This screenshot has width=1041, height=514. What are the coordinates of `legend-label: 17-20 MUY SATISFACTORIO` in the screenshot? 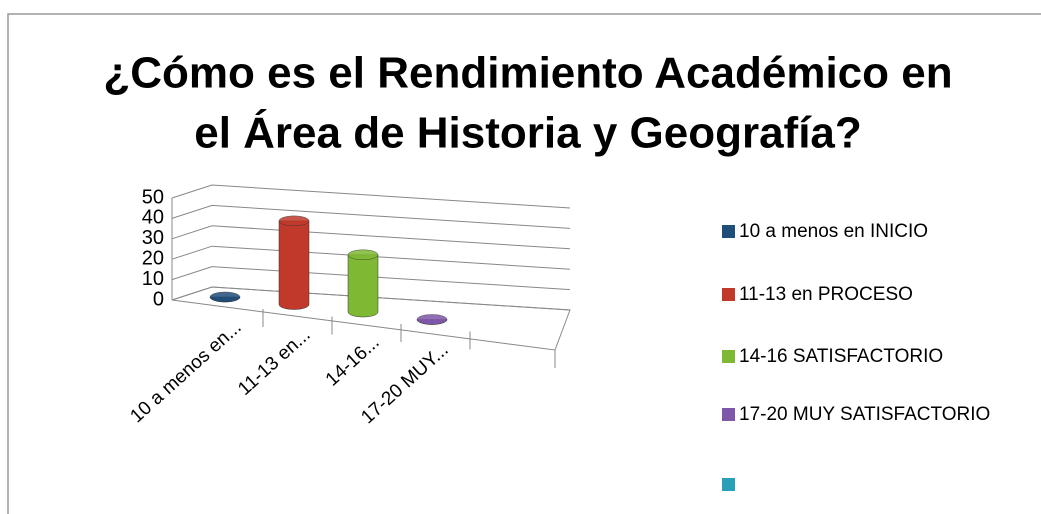 It's located at (865, 414).